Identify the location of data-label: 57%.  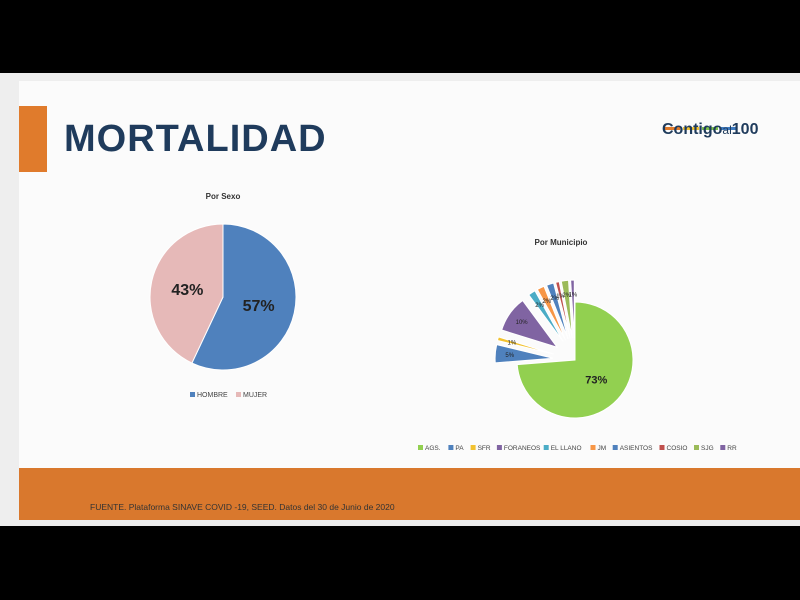
(259, 306).